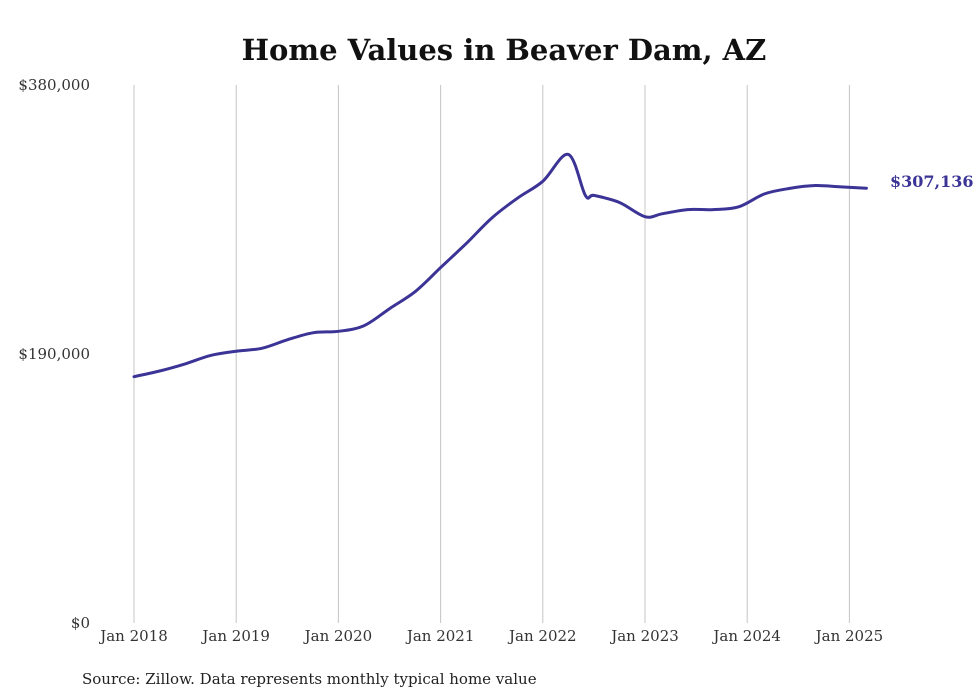 The width and height of the screenshot is (980, 699). I want to click on x-tick-label: Jan 2025, so click(849, 636).